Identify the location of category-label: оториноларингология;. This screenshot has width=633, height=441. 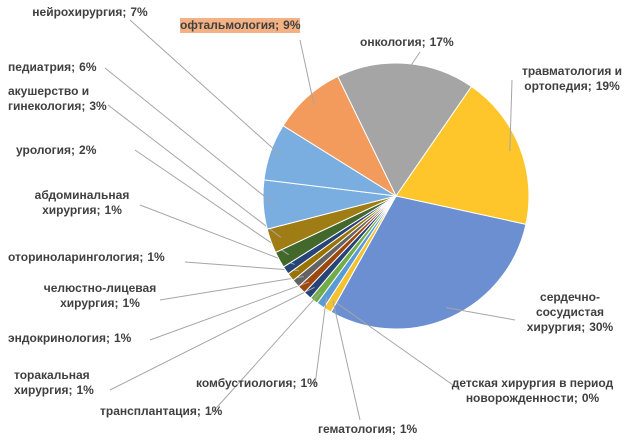
(76, 257).